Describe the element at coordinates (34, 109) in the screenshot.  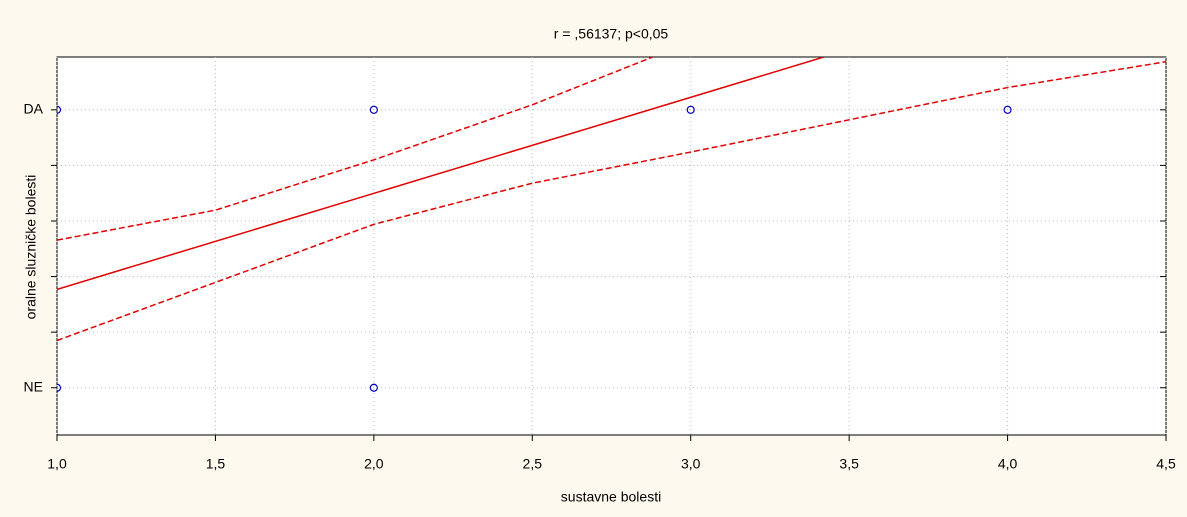
I see `y-tick-label: DA` at that location.